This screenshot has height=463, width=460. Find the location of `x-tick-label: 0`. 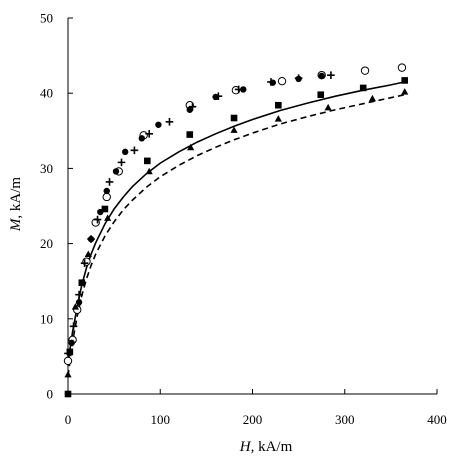

x-tick-label: 0 is located at coordinates (68, 419).